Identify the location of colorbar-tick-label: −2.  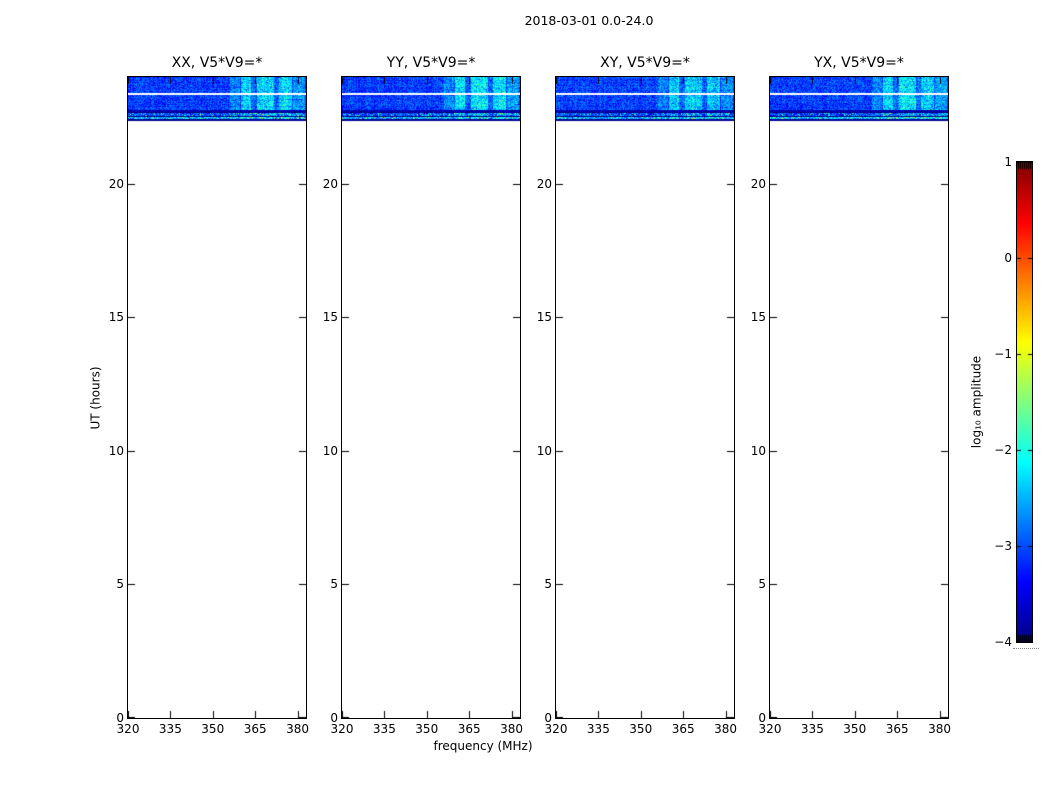
(1003, 450).